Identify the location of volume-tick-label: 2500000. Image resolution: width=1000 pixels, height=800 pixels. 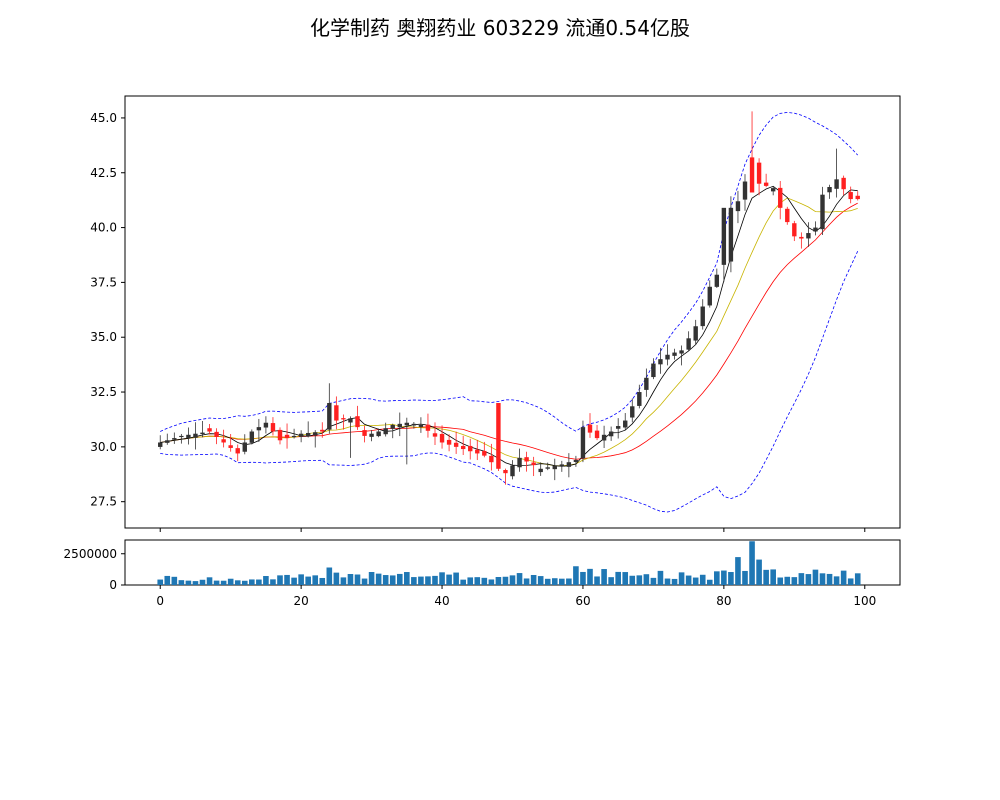
(90, 554).